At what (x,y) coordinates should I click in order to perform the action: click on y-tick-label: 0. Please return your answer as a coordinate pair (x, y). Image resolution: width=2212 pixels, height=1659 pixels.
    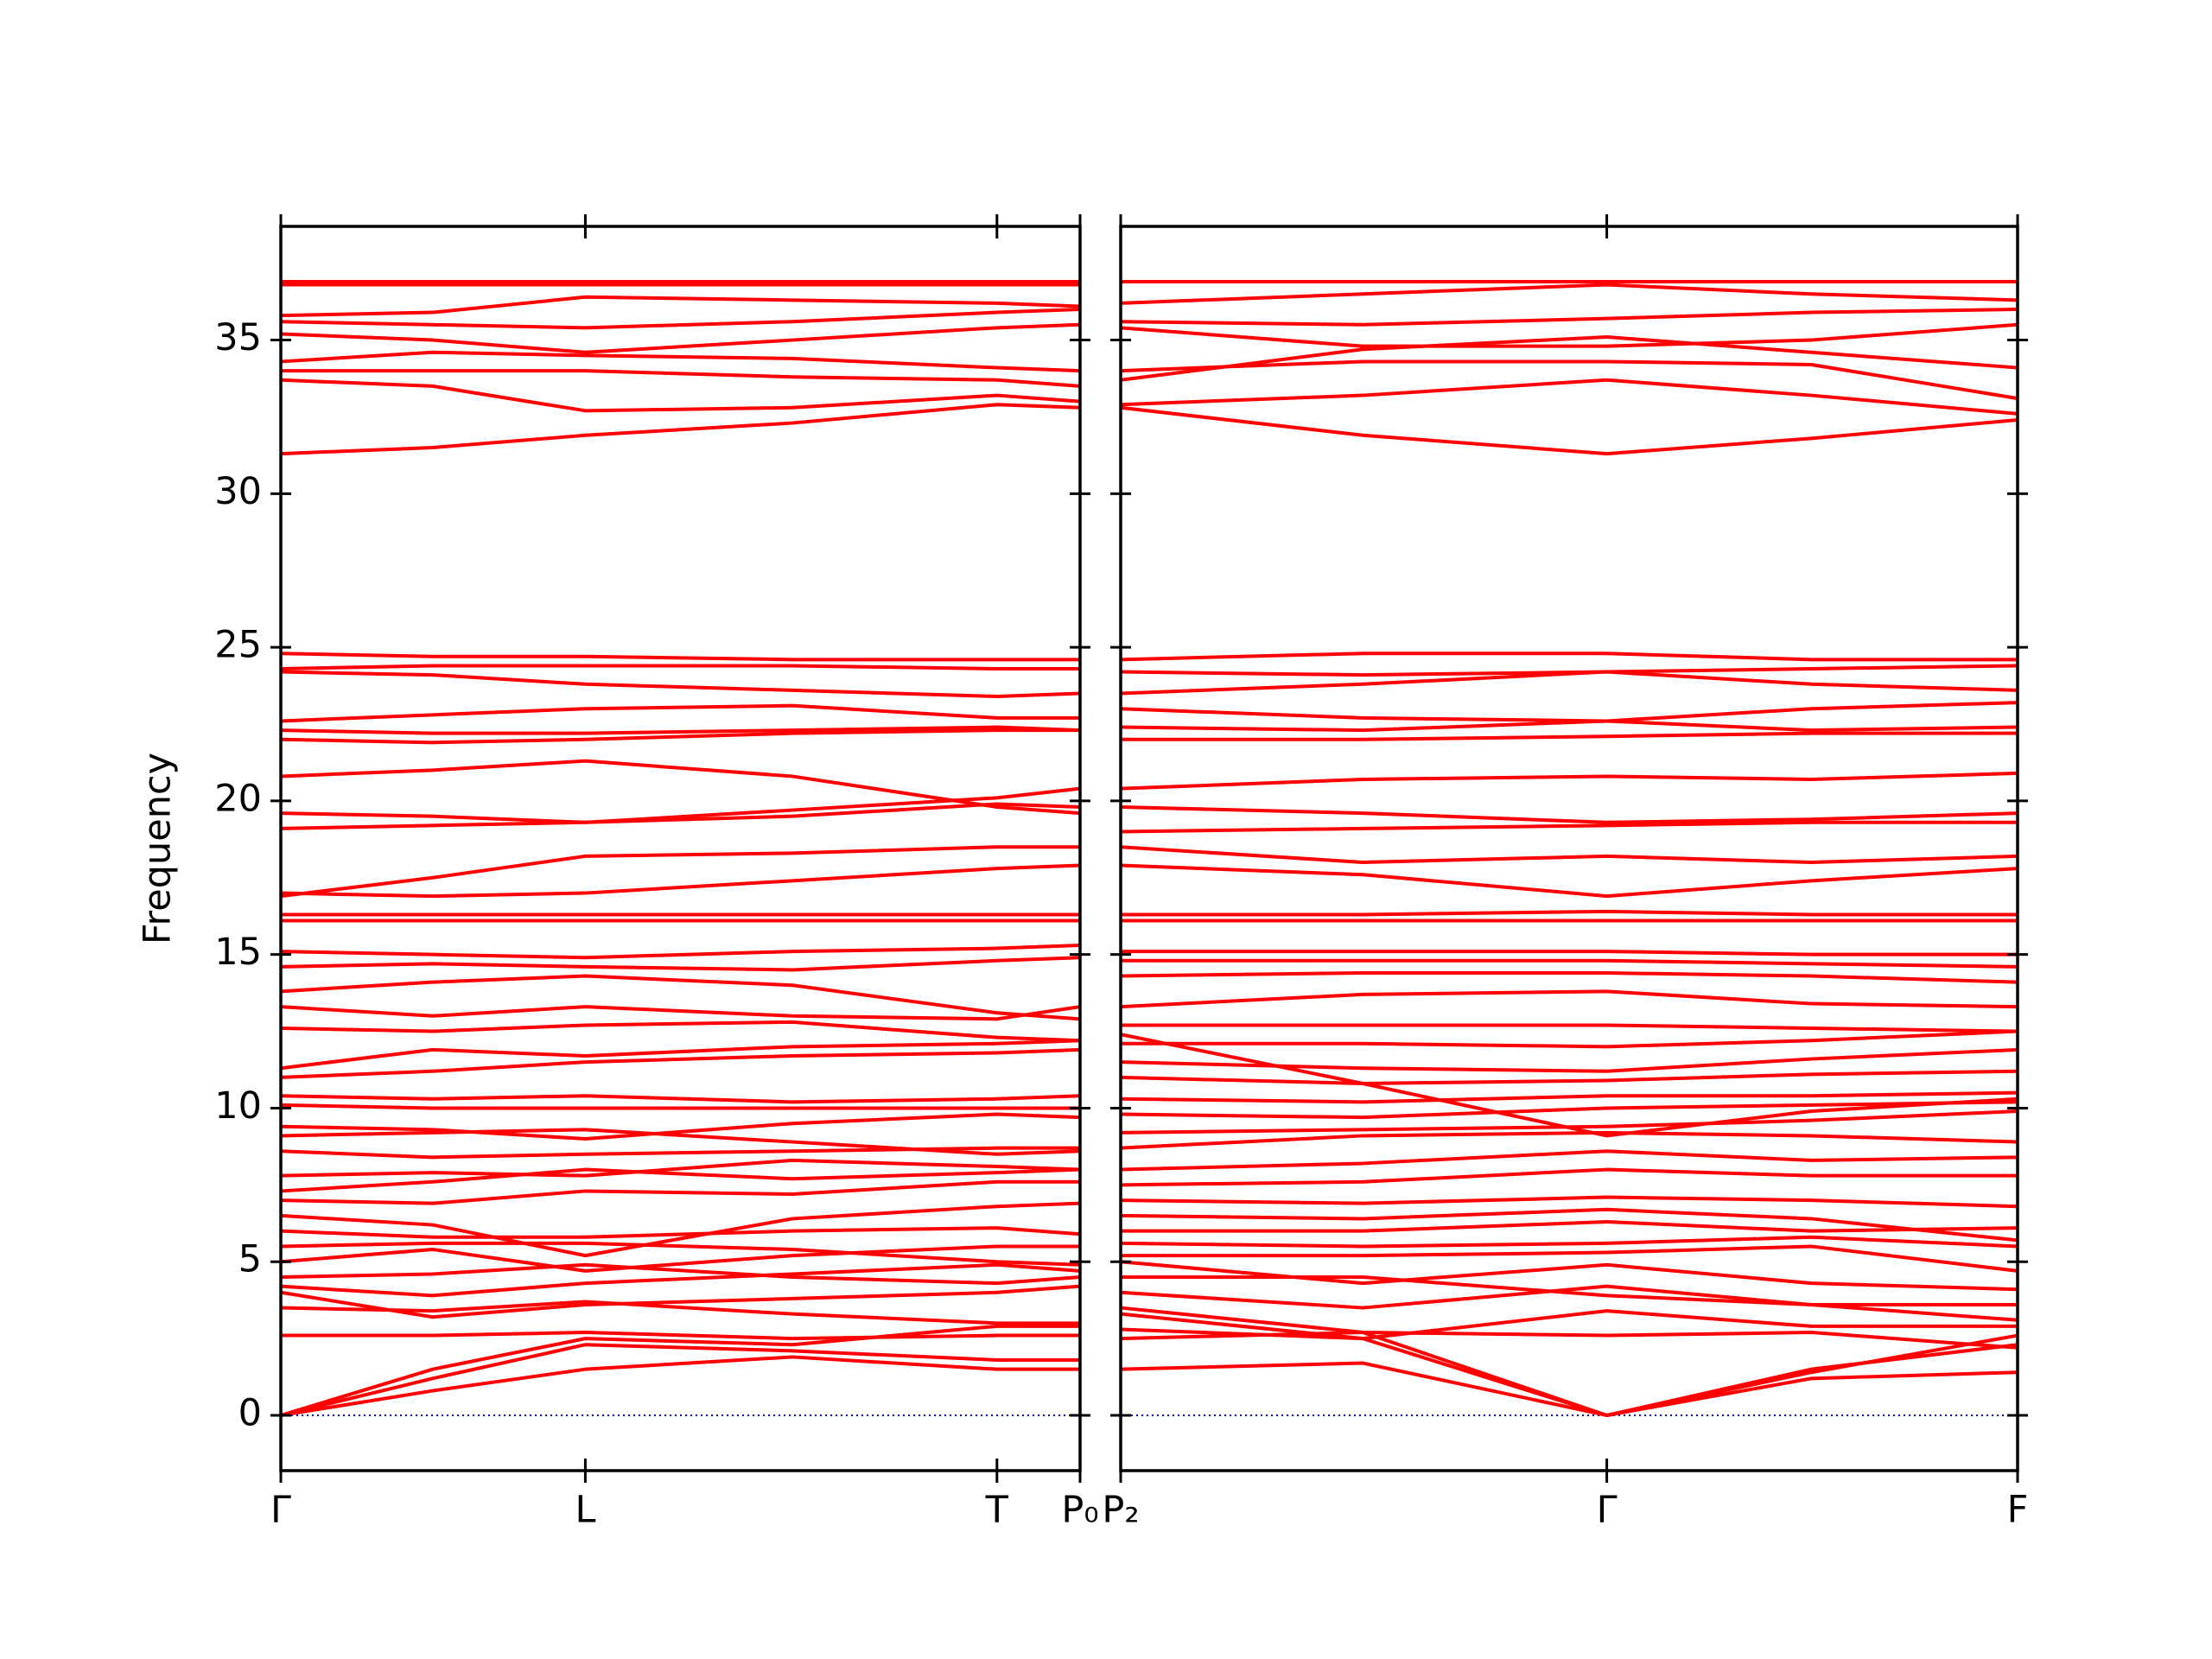
    Looking at the image, I should click on (250, 1413).